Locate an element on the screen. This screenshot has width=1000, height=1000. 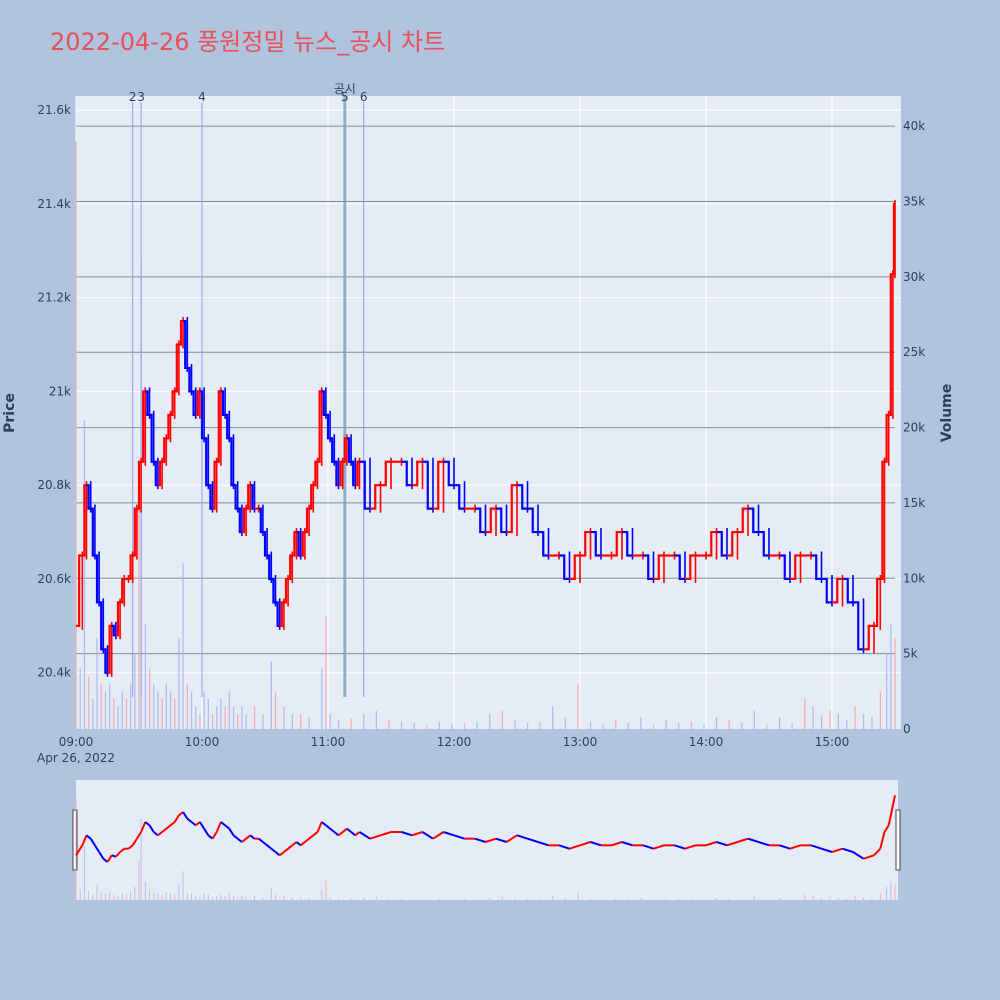
x-tick-label: 13:00 is located at coordinates (580, 742).